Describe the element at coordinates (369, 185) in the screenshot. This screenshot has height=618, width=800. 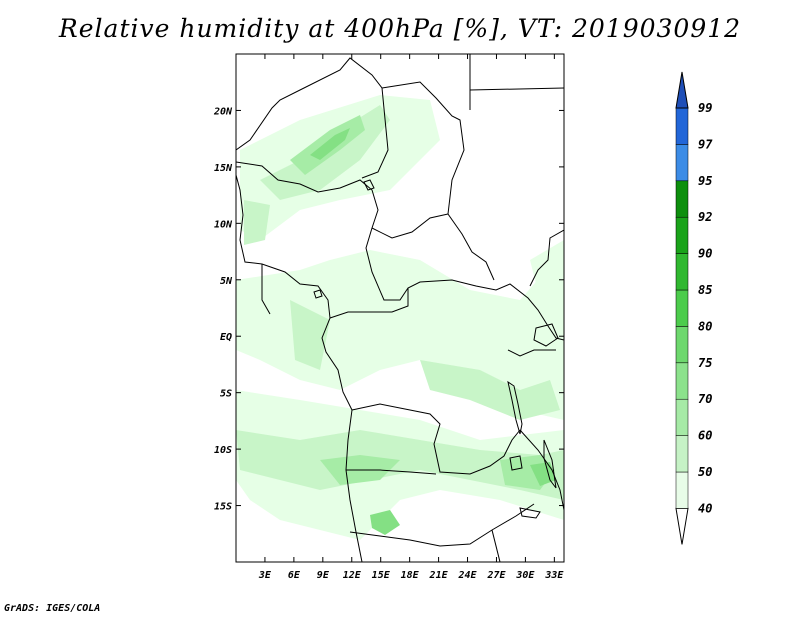
I see `lake-chad` at that location.